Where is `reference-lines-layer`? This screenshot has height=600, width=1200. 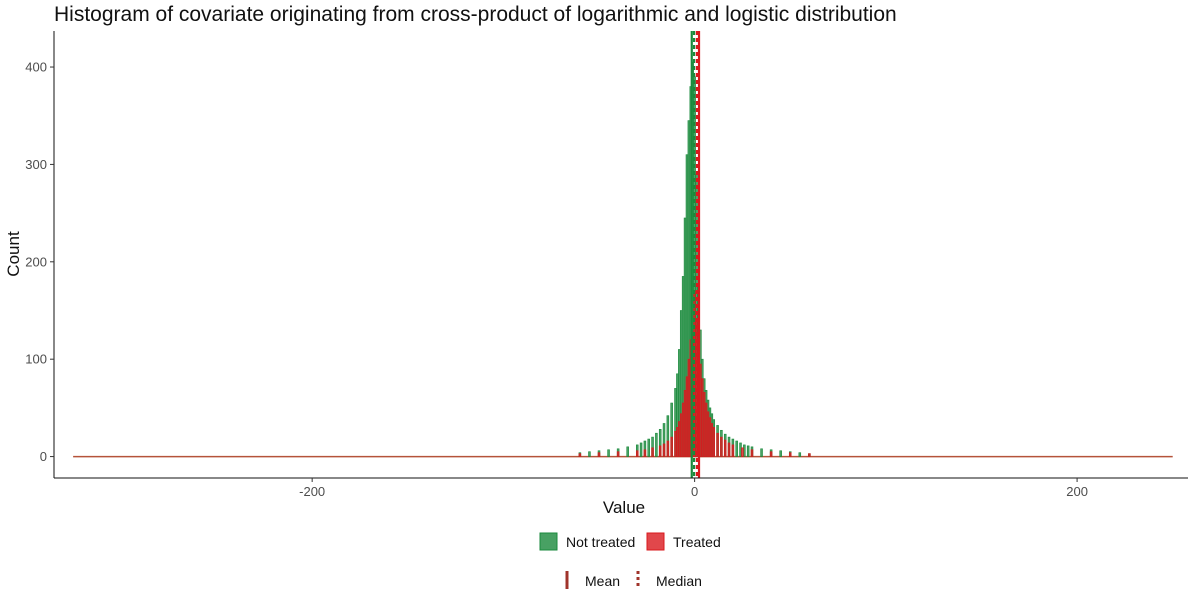 reference-lines-layer is located at coordinates (695, 254).